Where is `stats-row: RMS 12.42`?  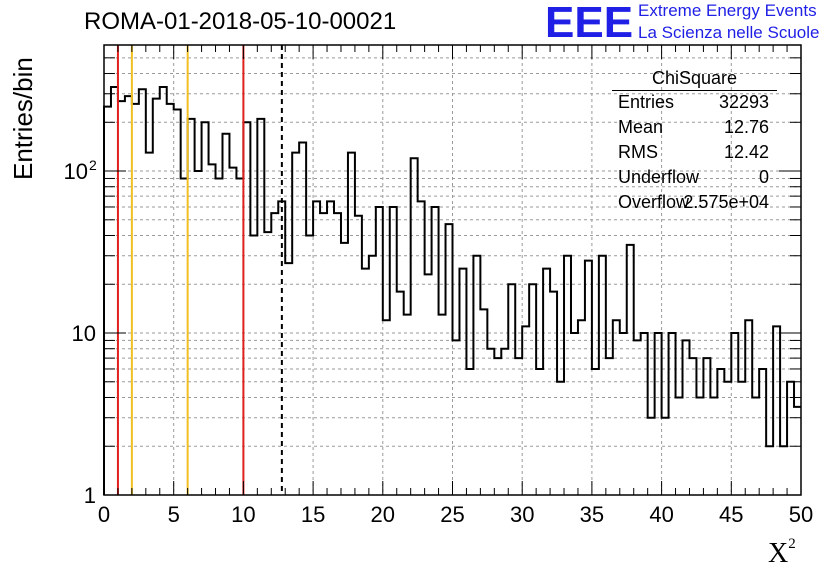 stats-row: RMS 12.42 is located at coordinates (694, 152).